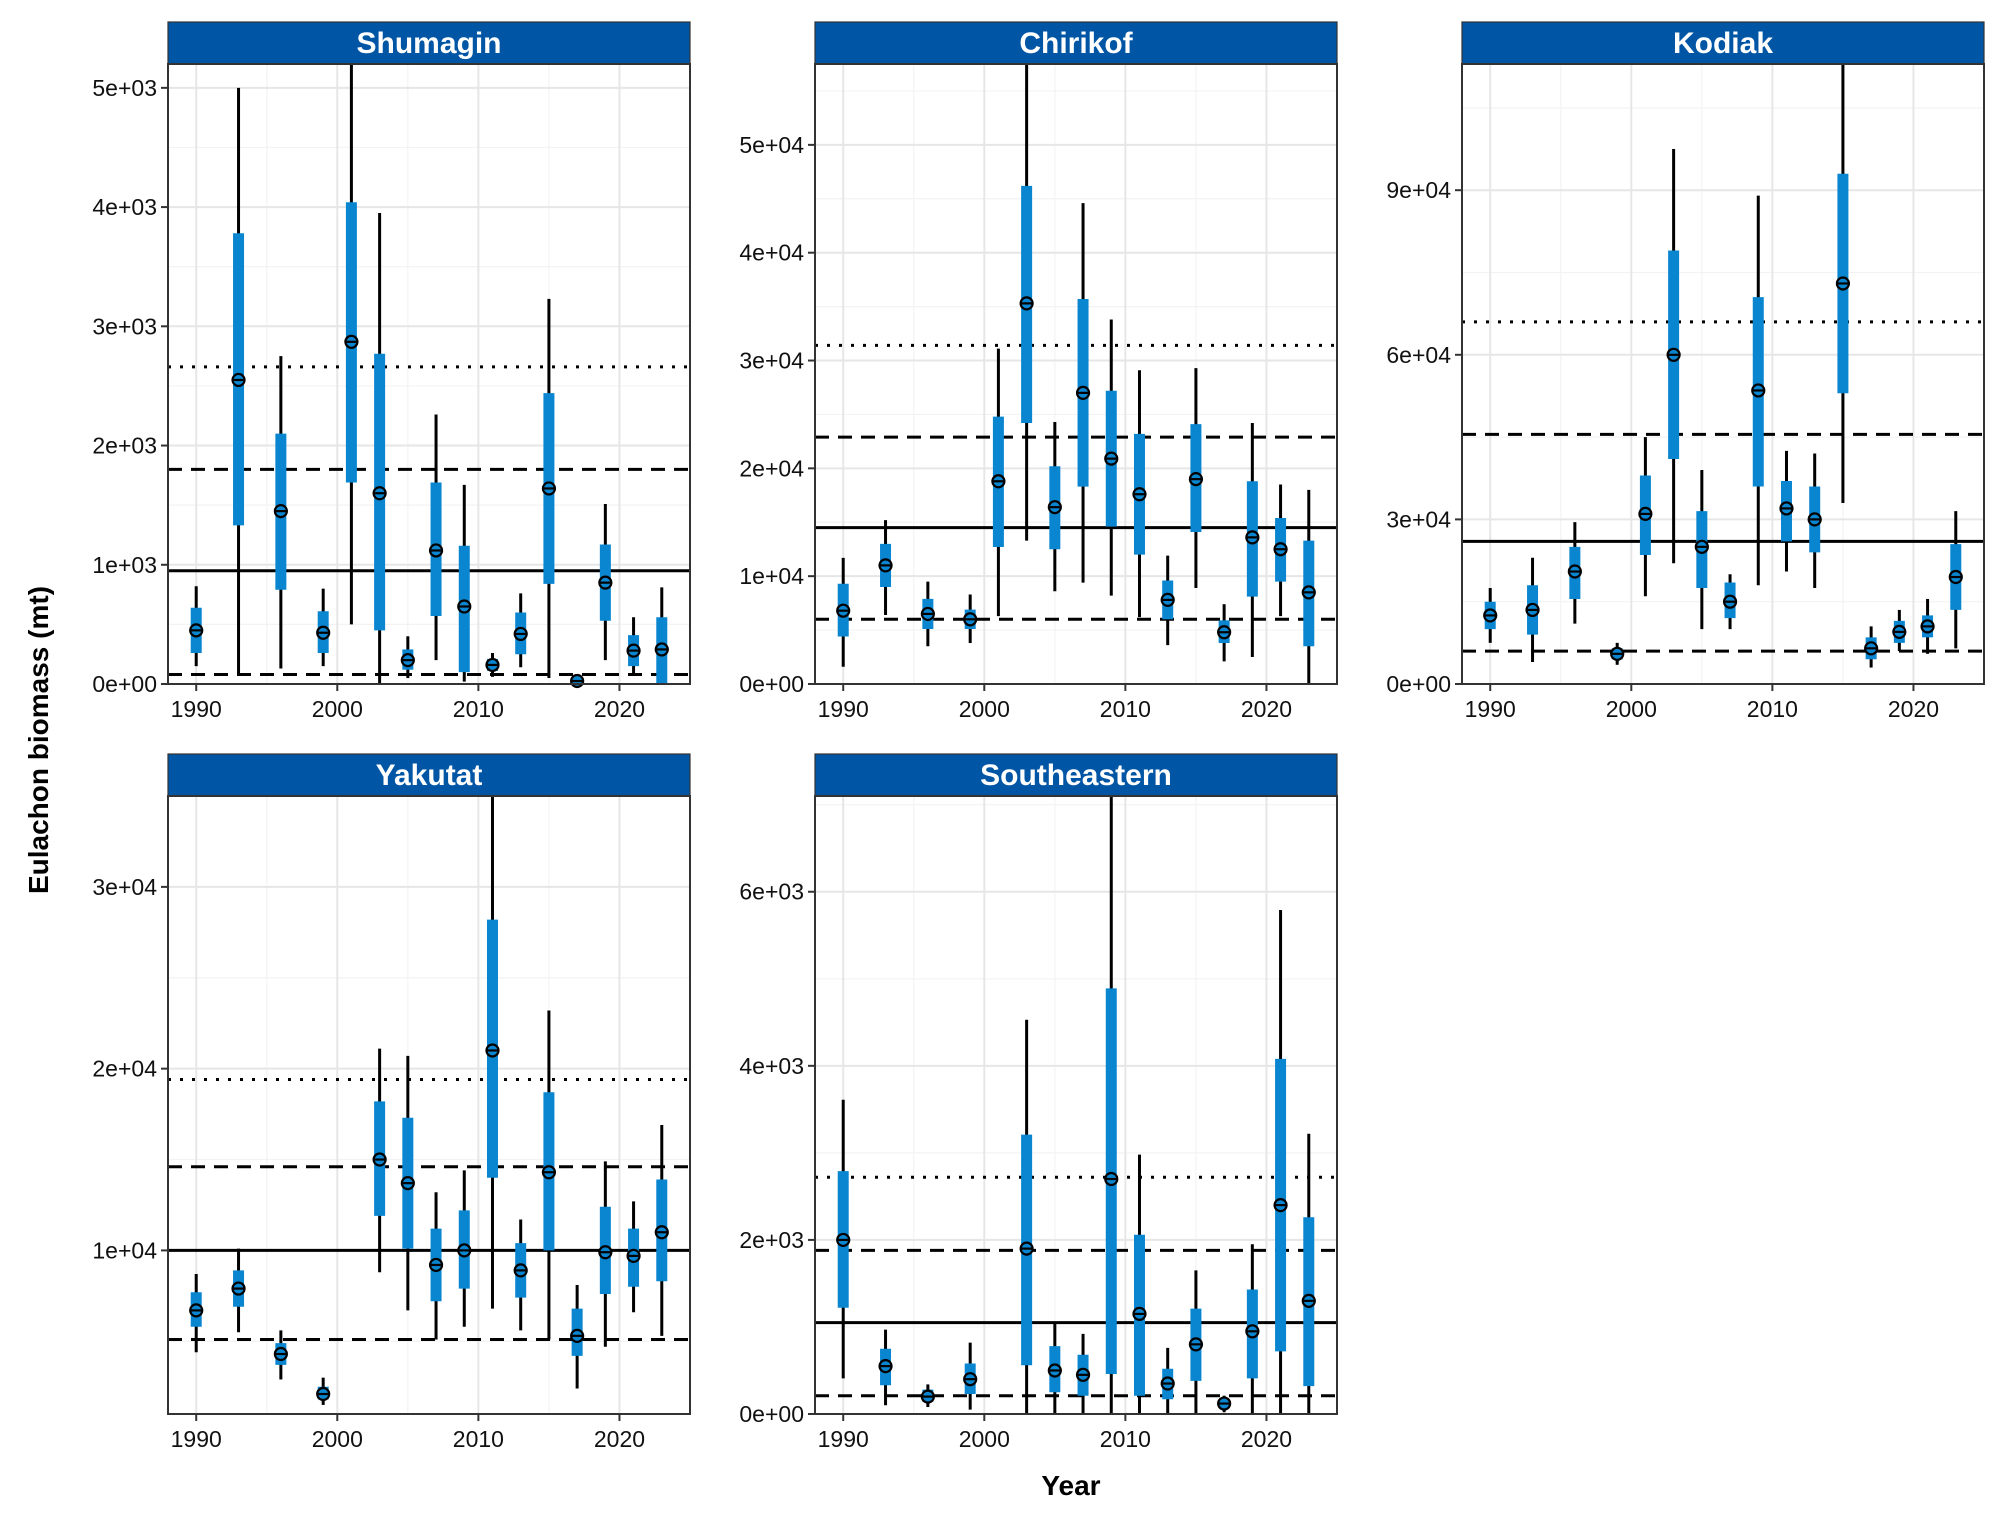 This screenshot has width=1996, height=1523. Describe the element at coordinates (1070, 1485) in the screenshot. I see `x-axis-title: Year` at that location.